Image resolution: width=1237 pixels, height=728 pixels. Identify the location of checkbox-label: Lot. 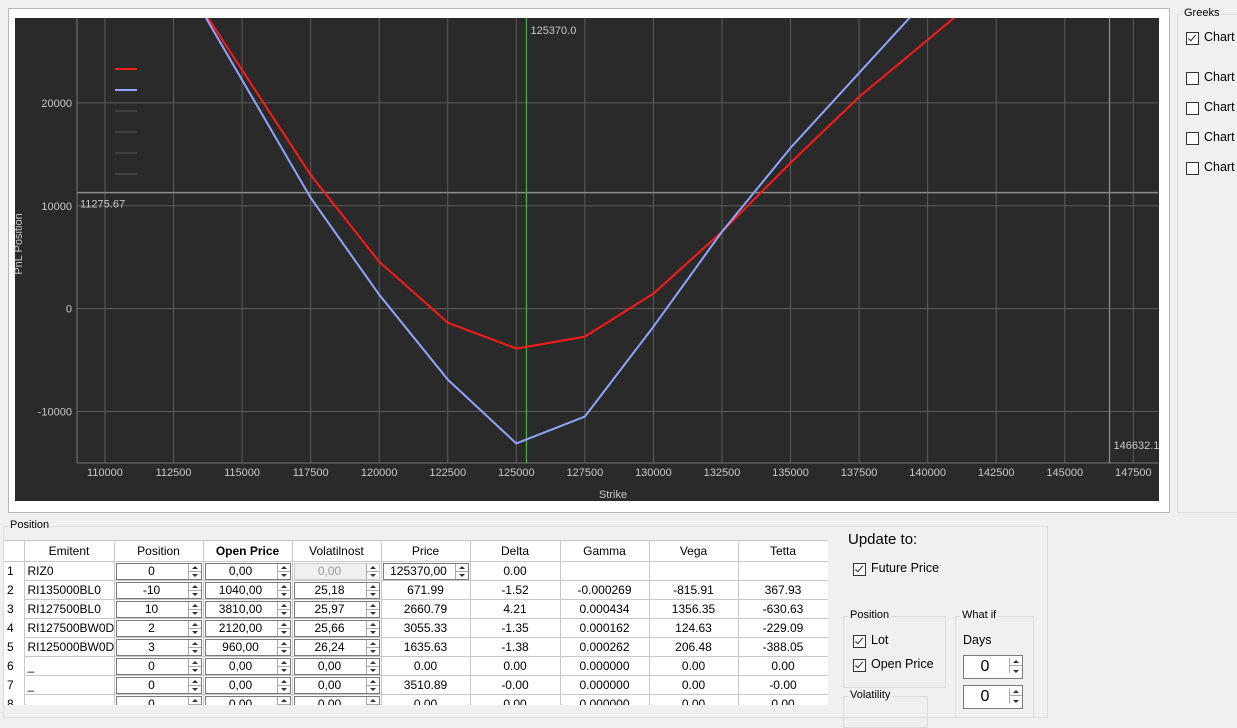
(880, 640).